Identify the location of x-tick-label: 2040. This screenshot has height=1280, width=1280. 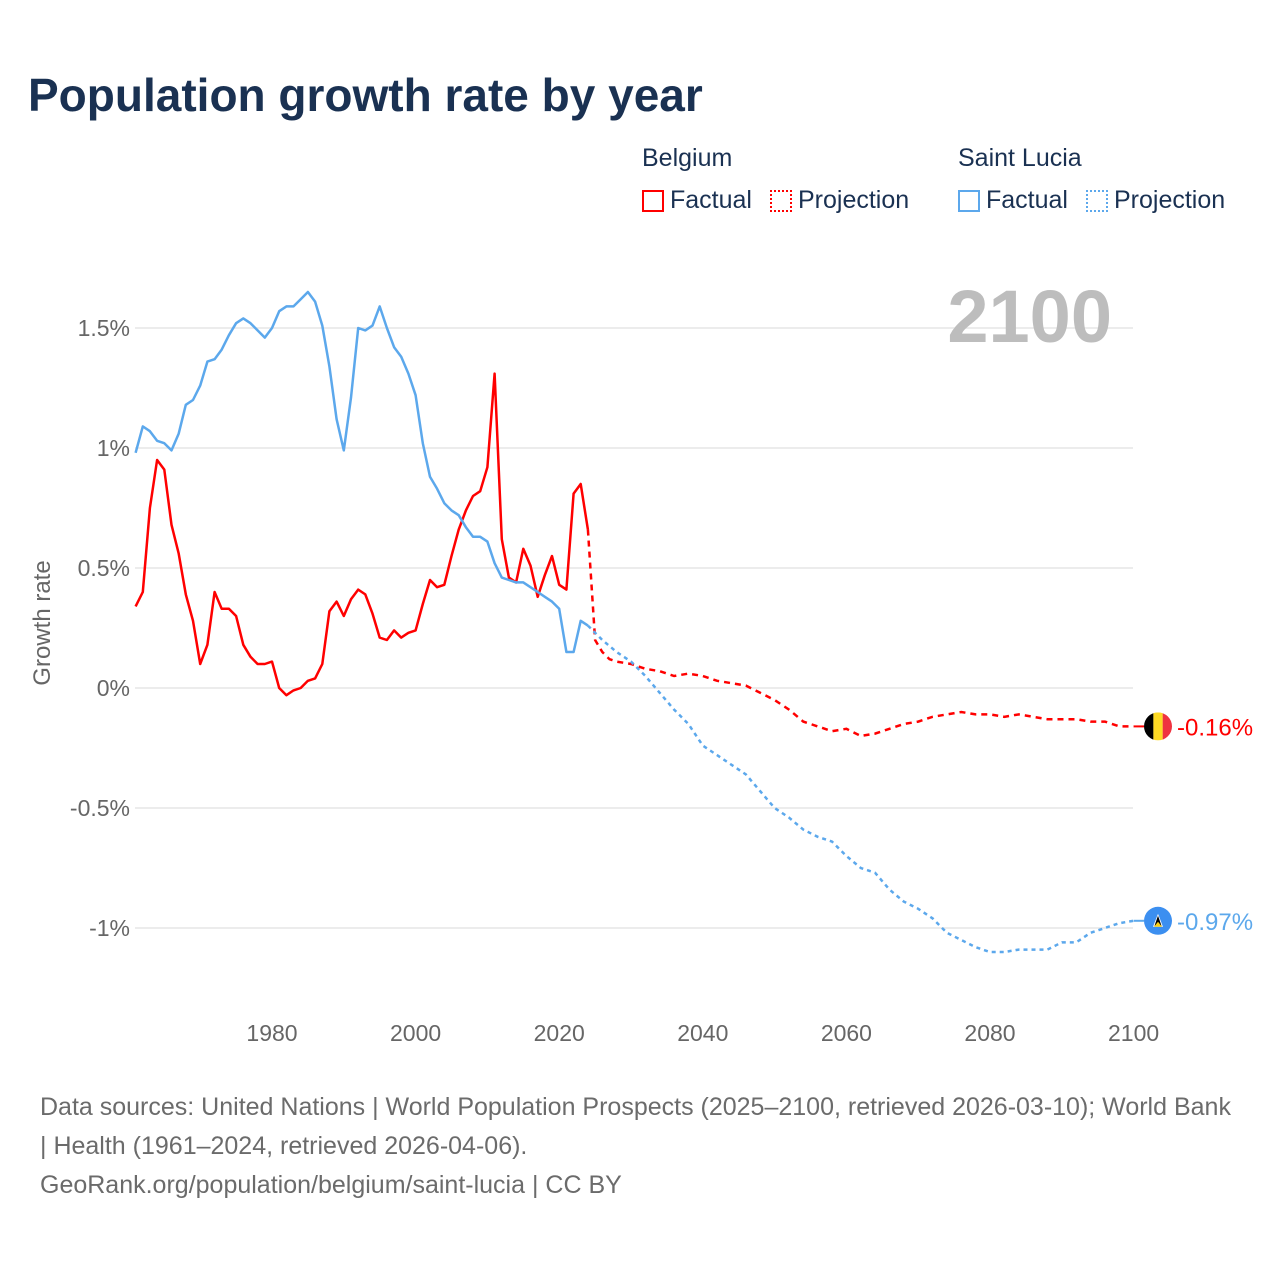
(702, 1033).